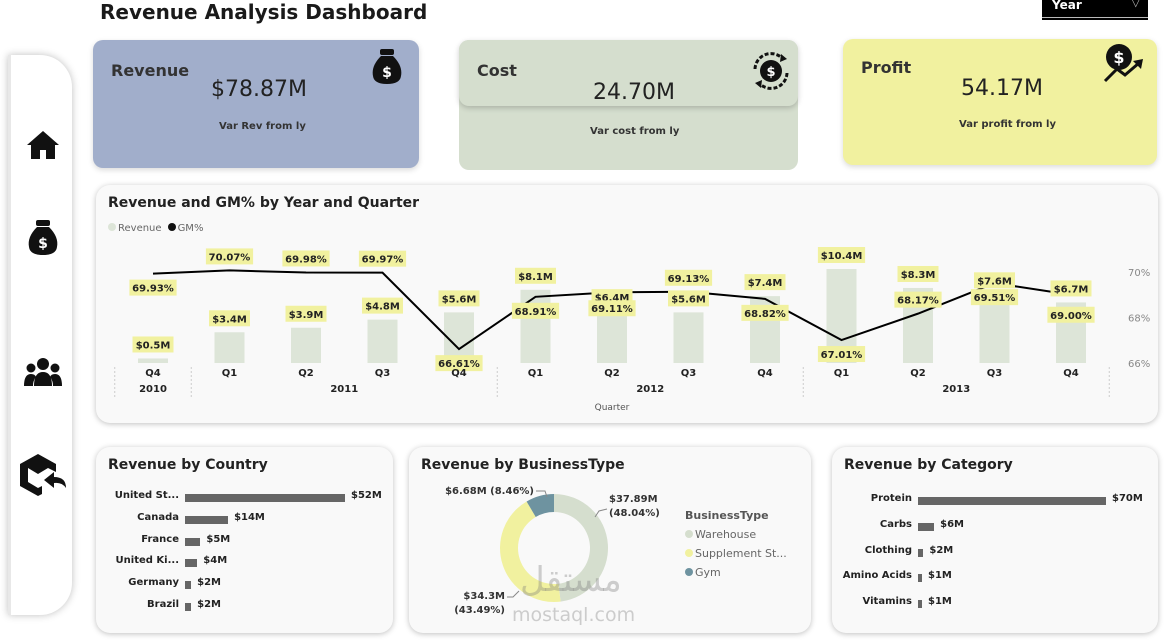  I want to click on watermark-arabic: مستقل, so click(571, 580).